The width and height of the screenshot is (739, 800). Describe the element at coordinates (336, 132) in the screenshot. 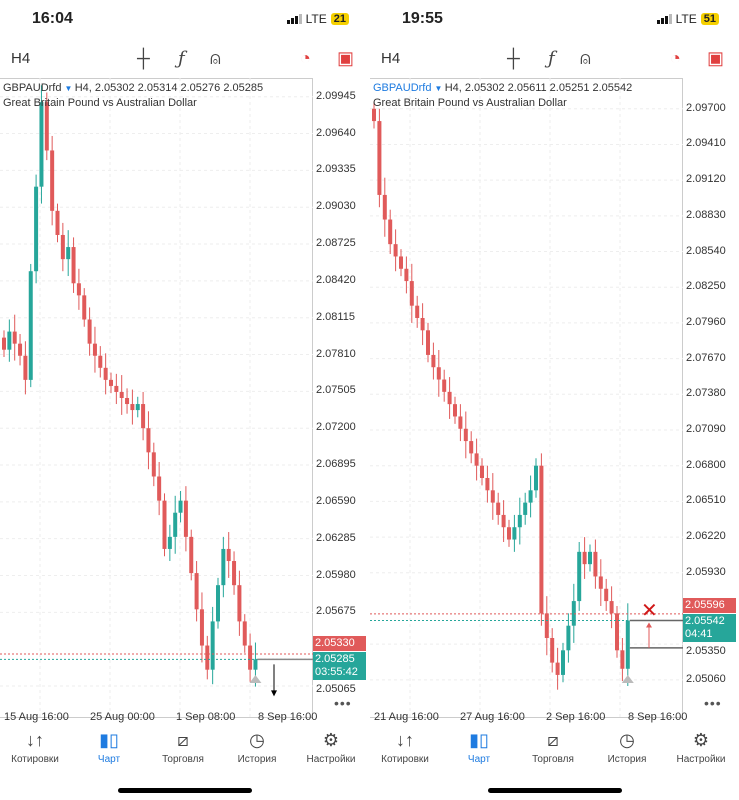

I see `price-axis-label: 2.09640` at that location.